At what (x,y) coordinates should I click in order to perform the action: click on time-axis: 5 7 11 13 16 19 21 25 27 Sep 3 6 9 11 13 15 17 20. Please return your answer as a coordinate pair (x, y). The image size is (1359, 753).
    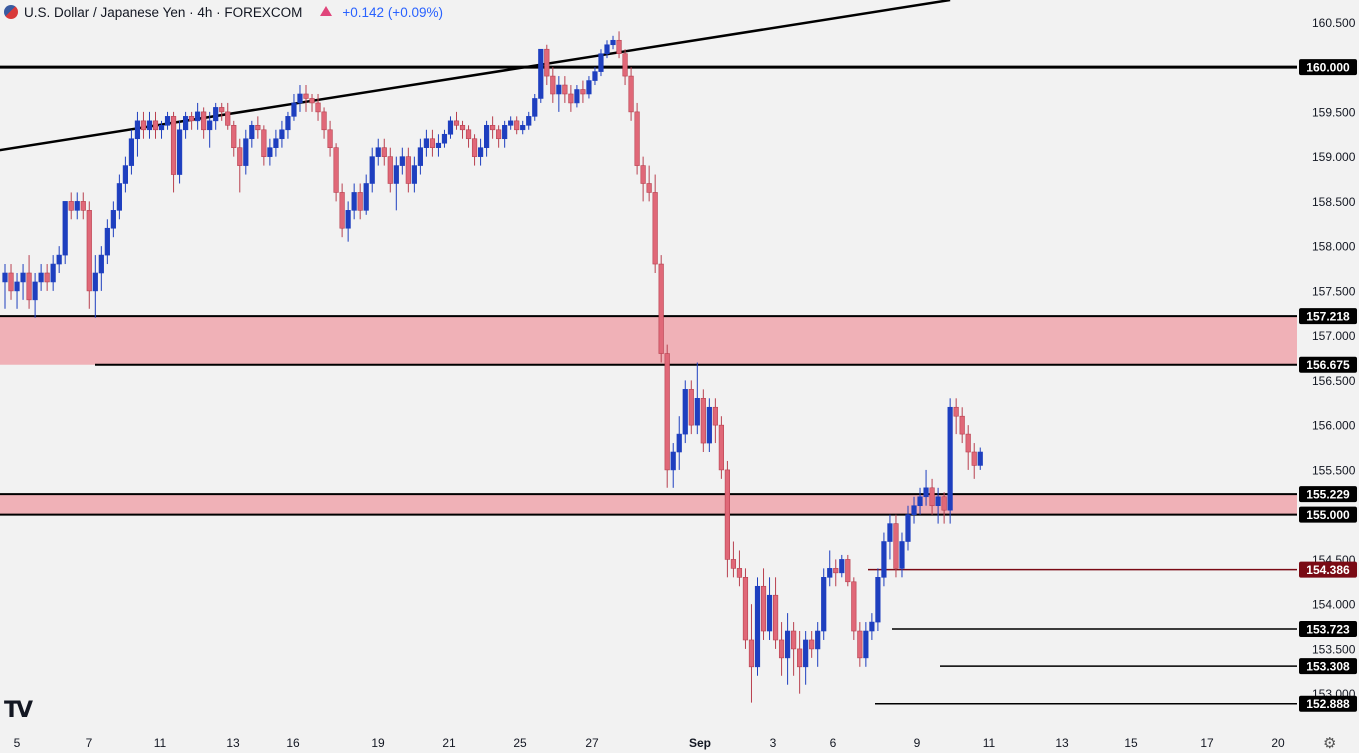
    Looking at the image, I should click on (648, 739).